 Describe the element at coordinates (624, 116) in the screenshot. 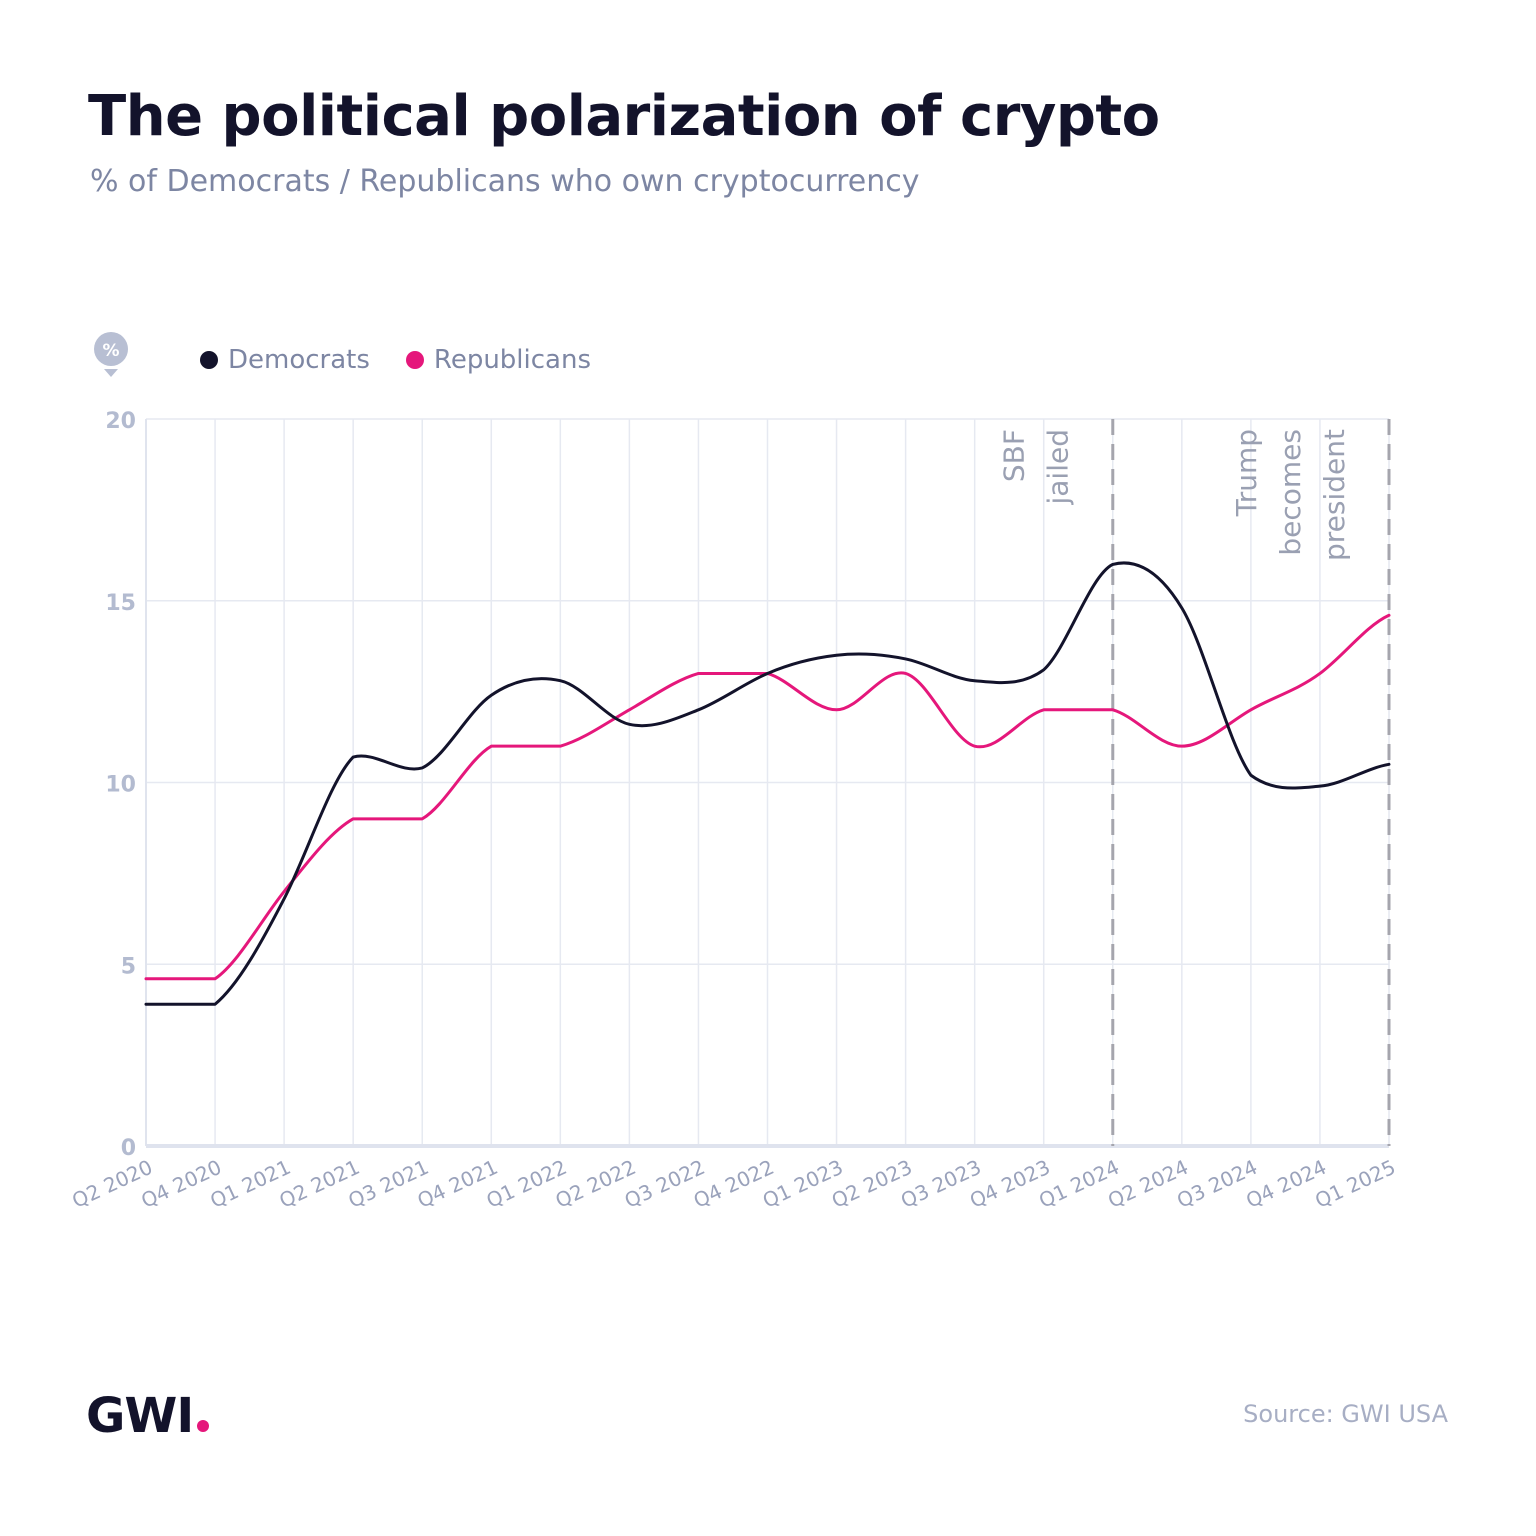

I see `chart-title: The political polarization of crypto` at that location.